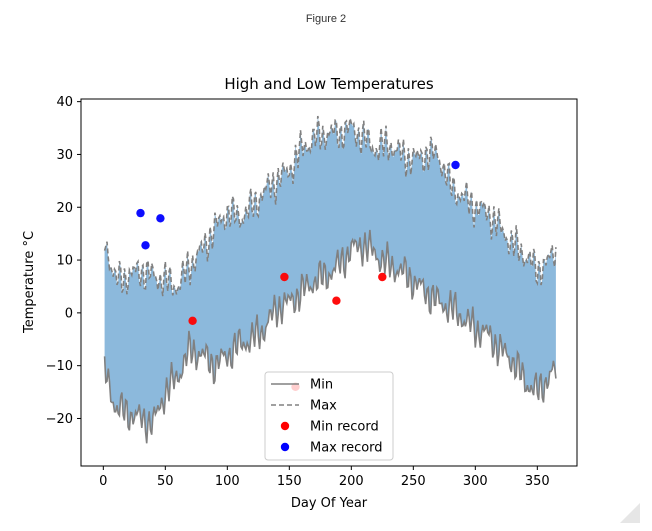 Image resolution: width=652 pixels, height=531 pixels. I want to click on y-tick-label: 30, so click(64, 155).